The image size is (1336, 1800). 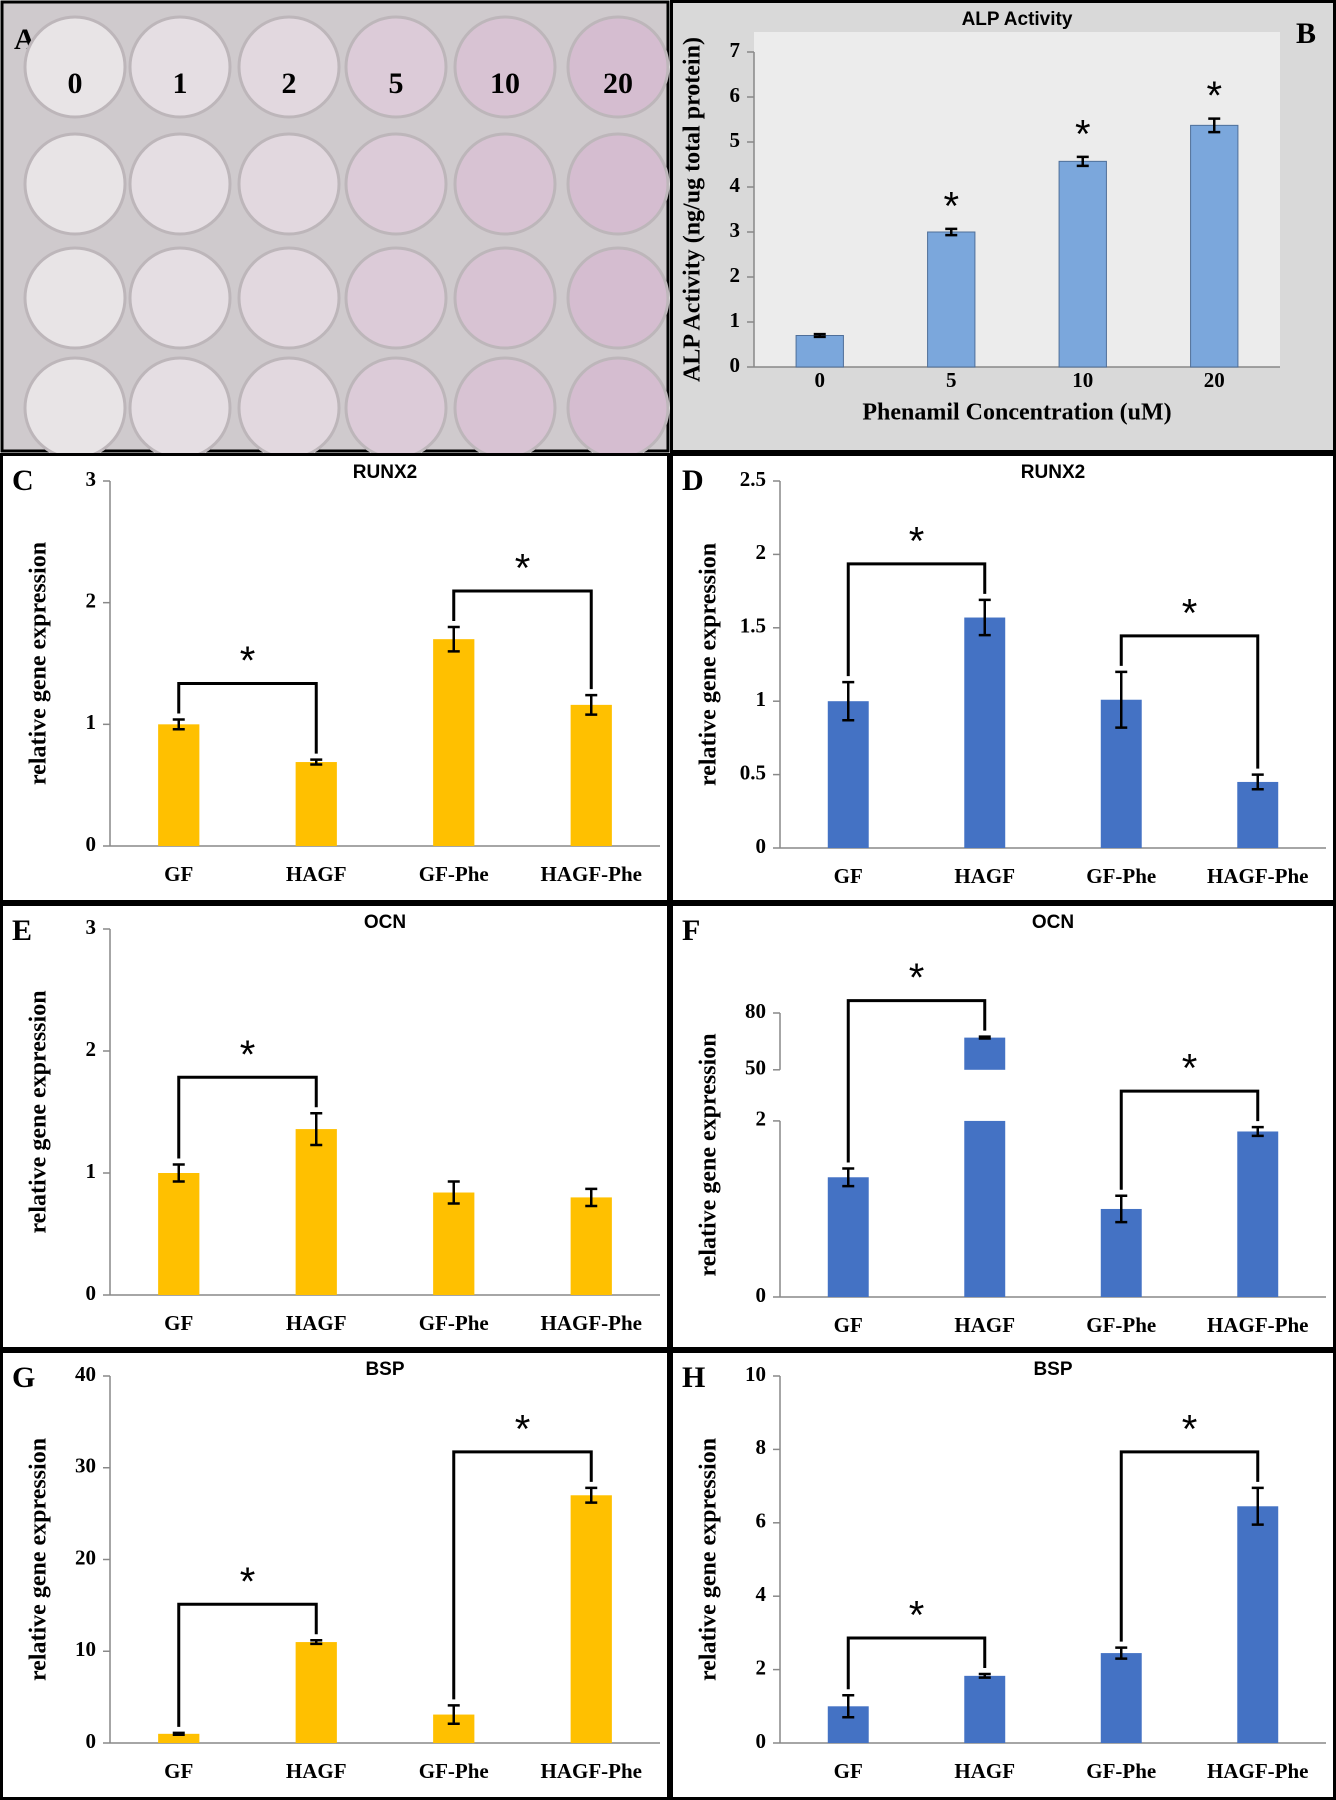 What do you see at coordinates (693, 209) in the screenshot?
I see `y-axis-label: ALP Activity (ng/ug total protein)` at bounding box center [693, 209].